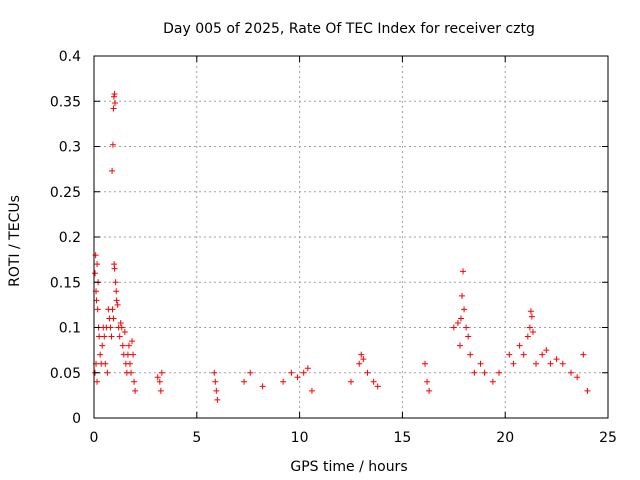  What do you see at coordinates (15, 241) in the screenshot?
I see `y-axis-label: ROTI / TECUs` at bounding box center [15, 241].